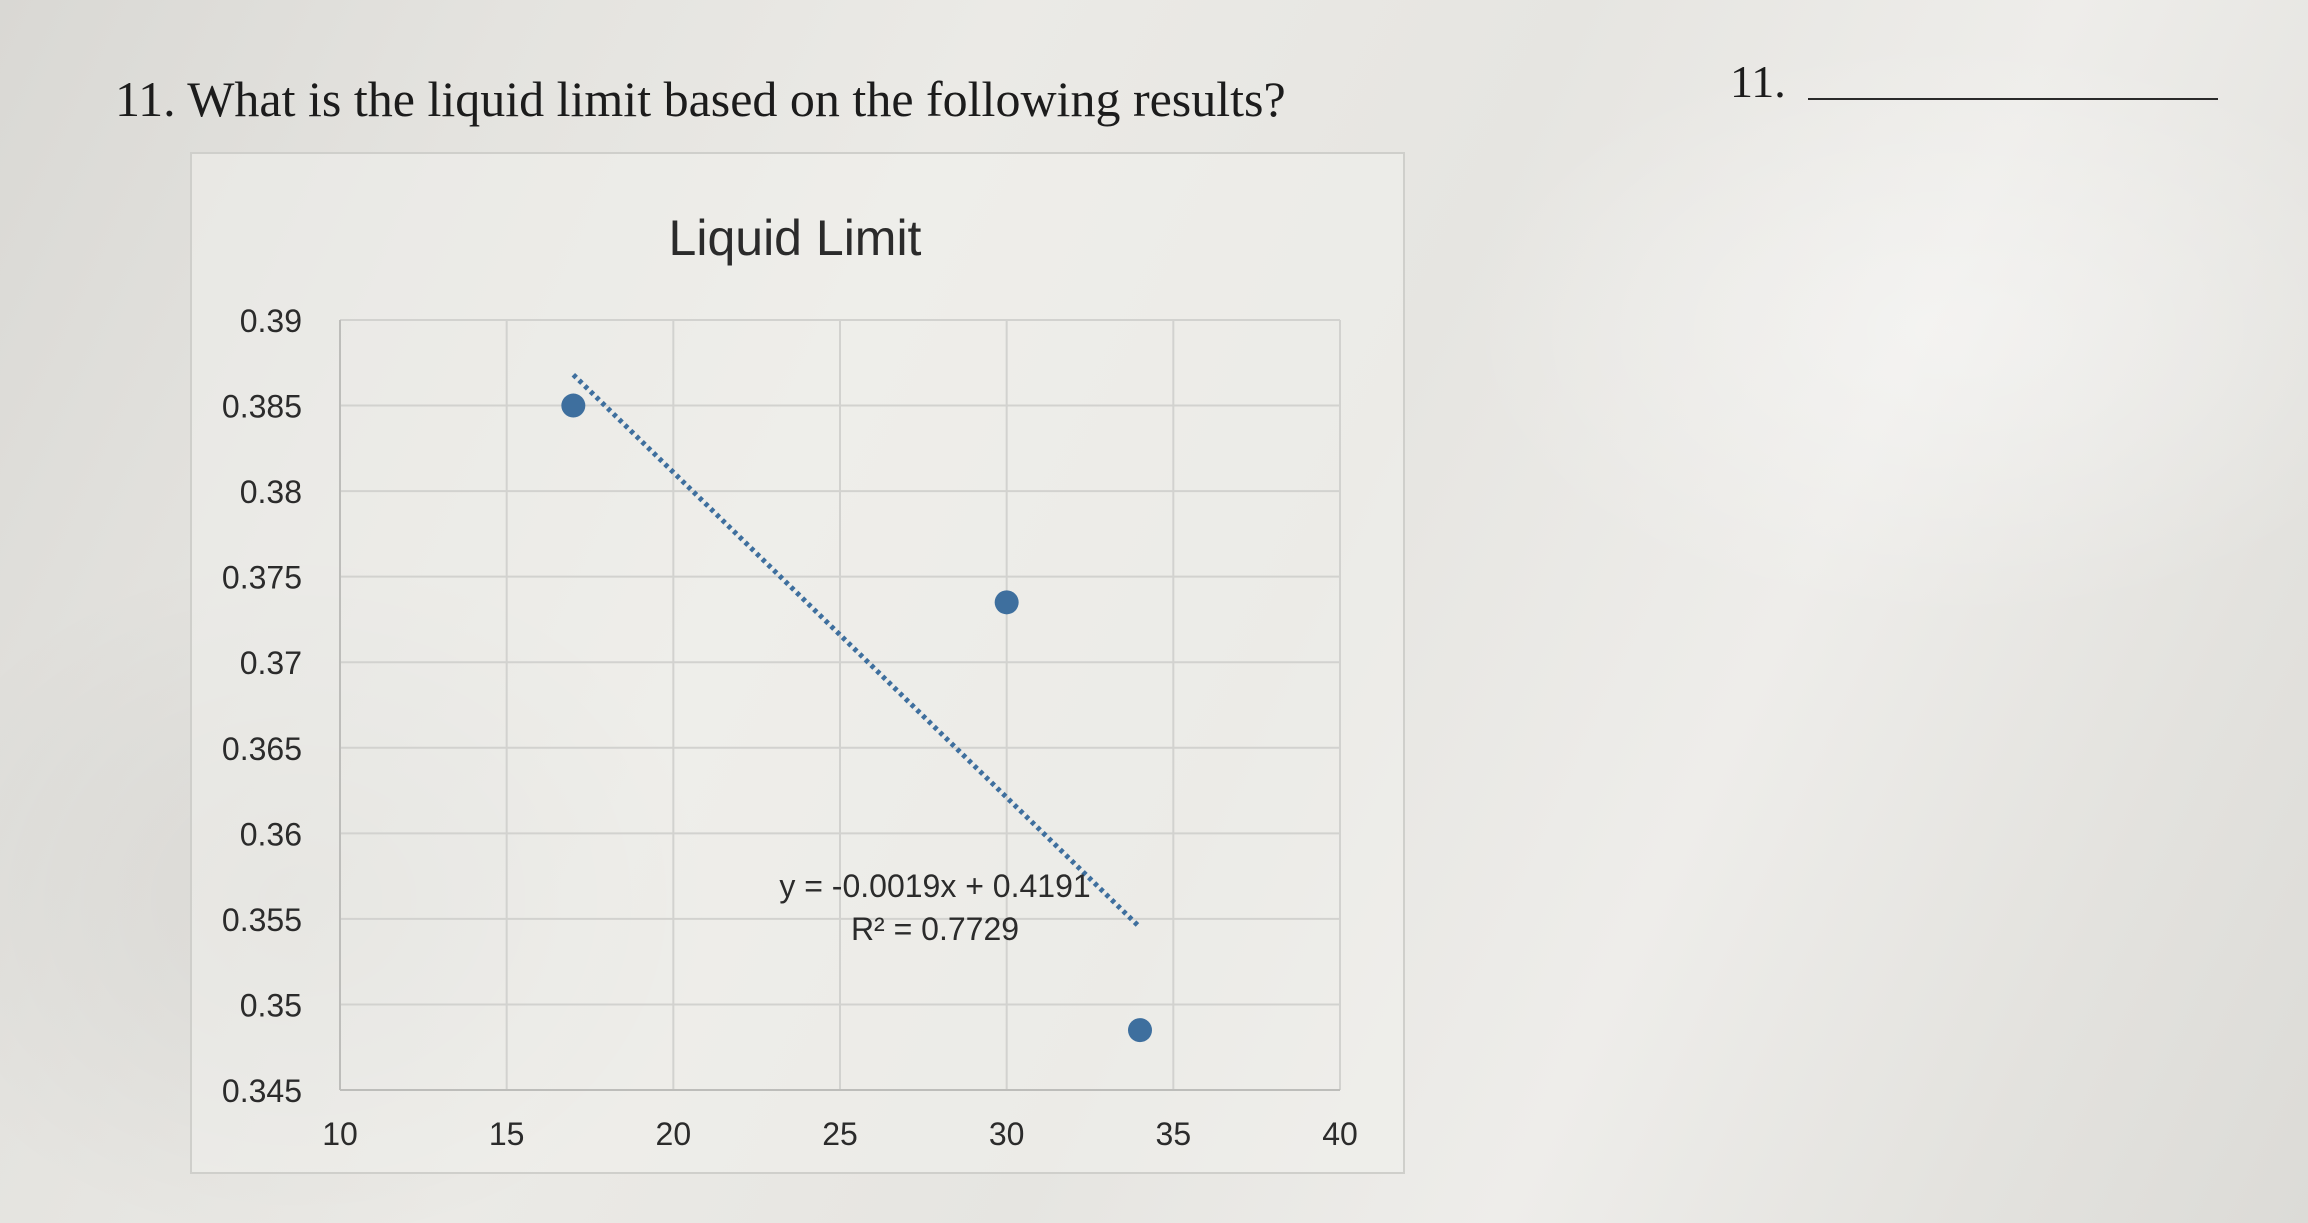  Describe the element at coordinates (271, 321) in the screenshot. I see `y-tick-label: 0.39` at that location.